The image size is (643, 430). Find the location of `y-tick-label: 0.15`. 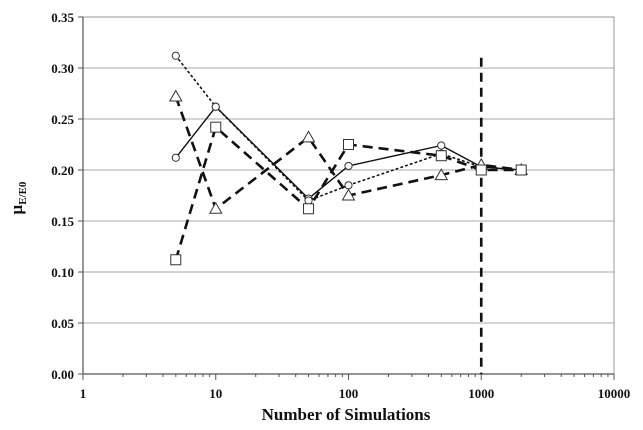

y-tick-label: 0.15 is located at coordinates (62, 221).